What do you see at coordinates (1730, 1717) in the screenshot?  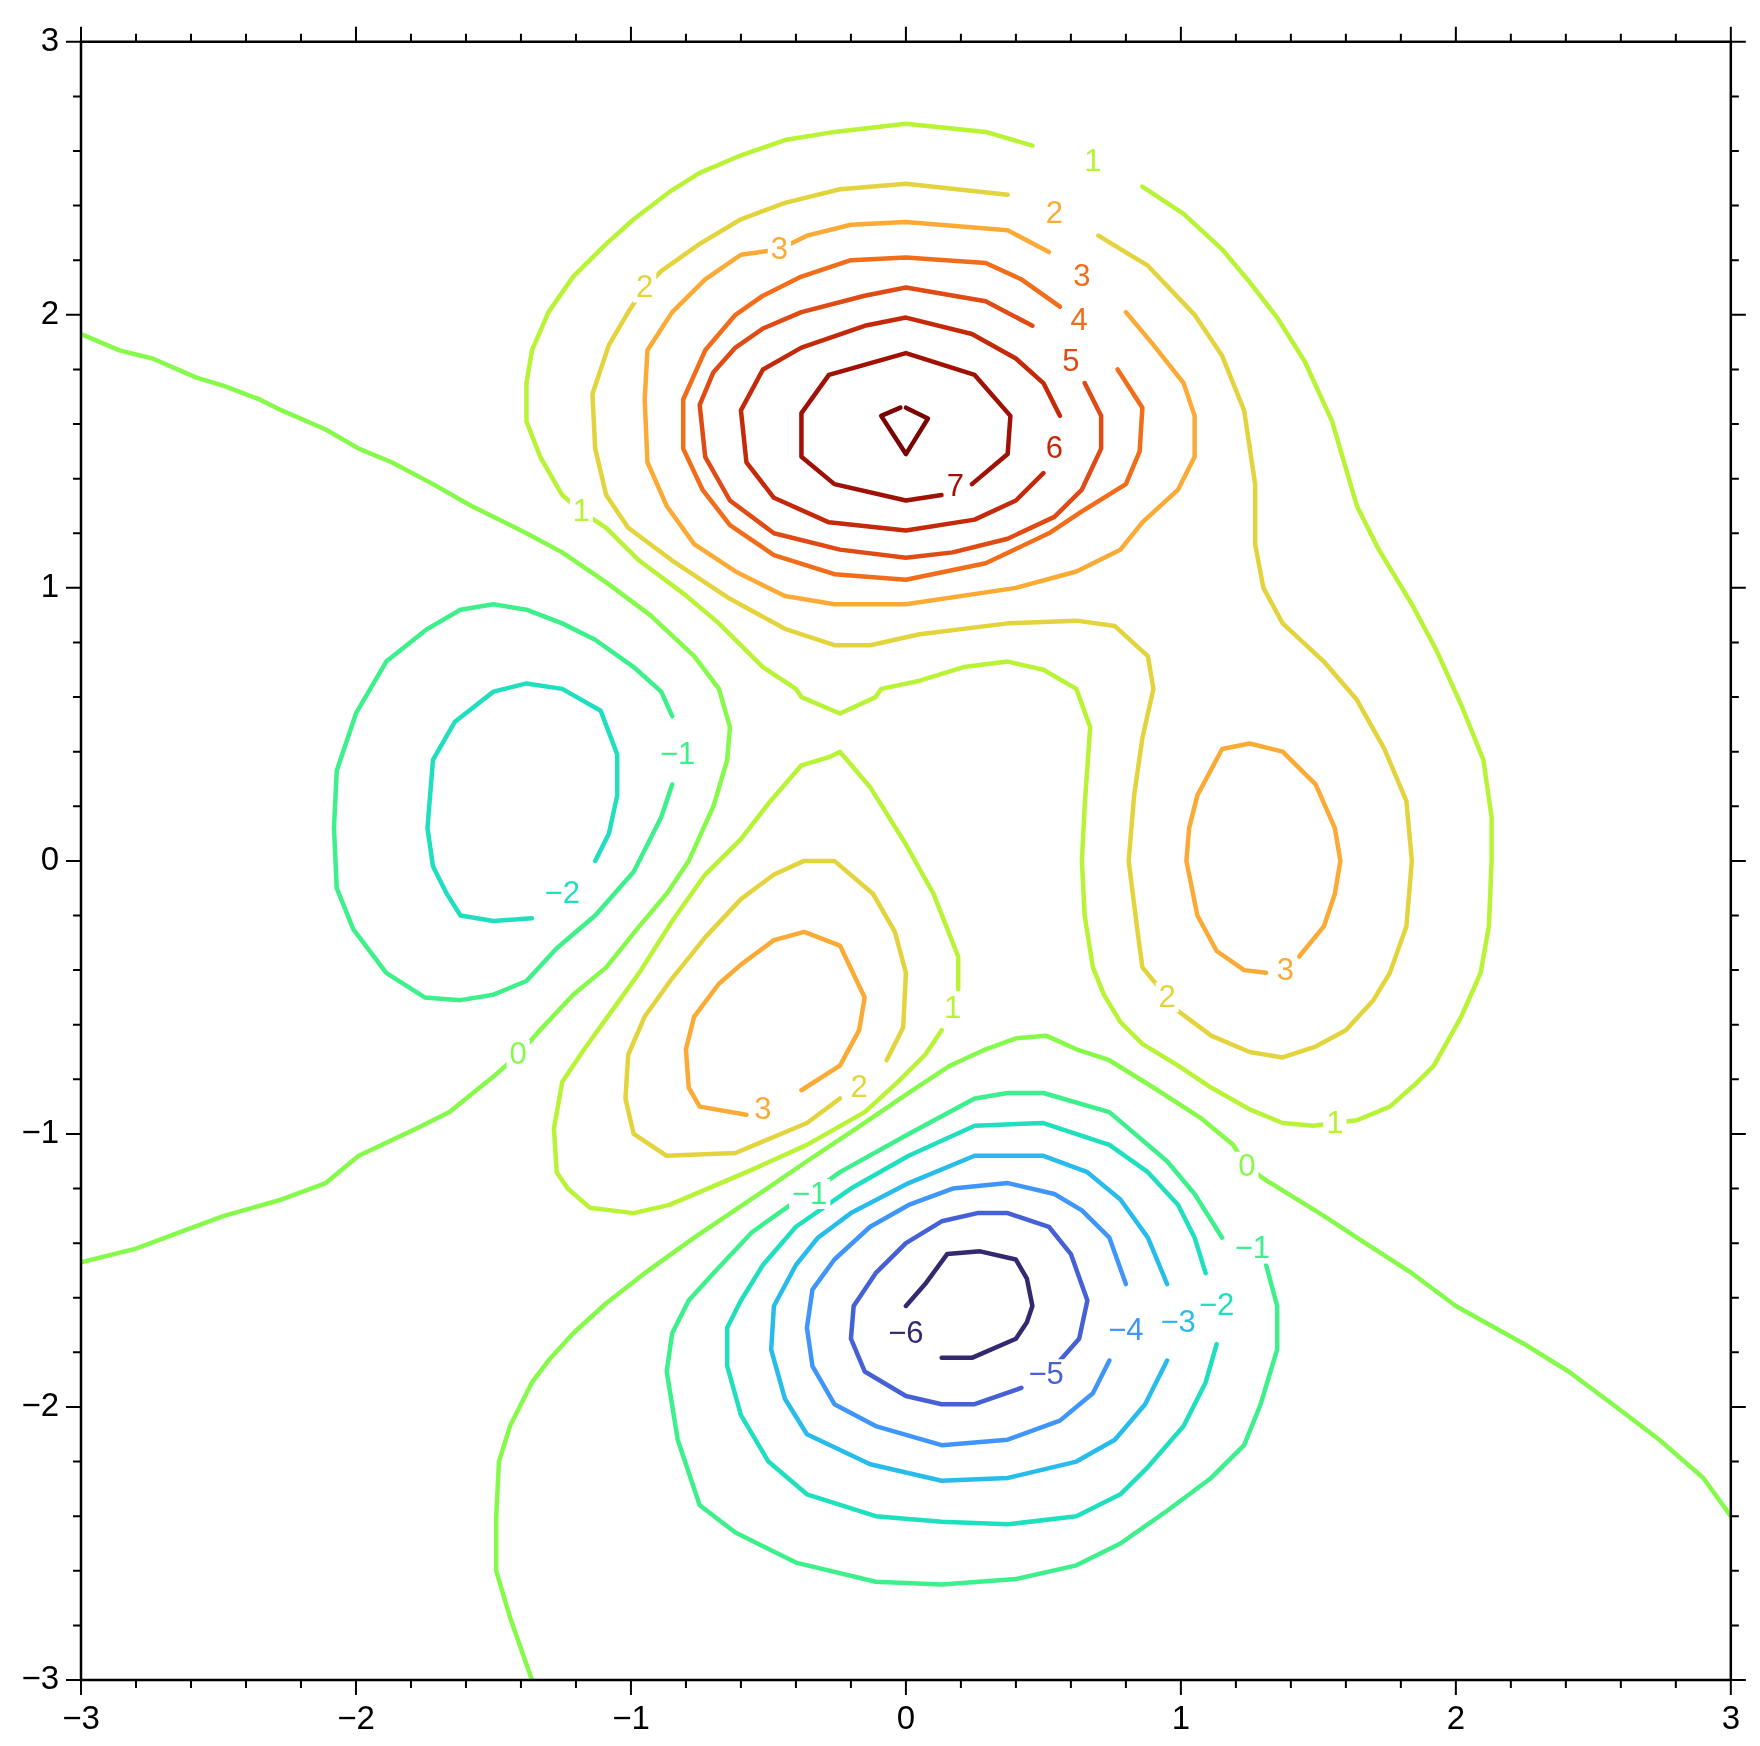 I see `x-tick-label: 3` at bounding box center [1730, 1717].